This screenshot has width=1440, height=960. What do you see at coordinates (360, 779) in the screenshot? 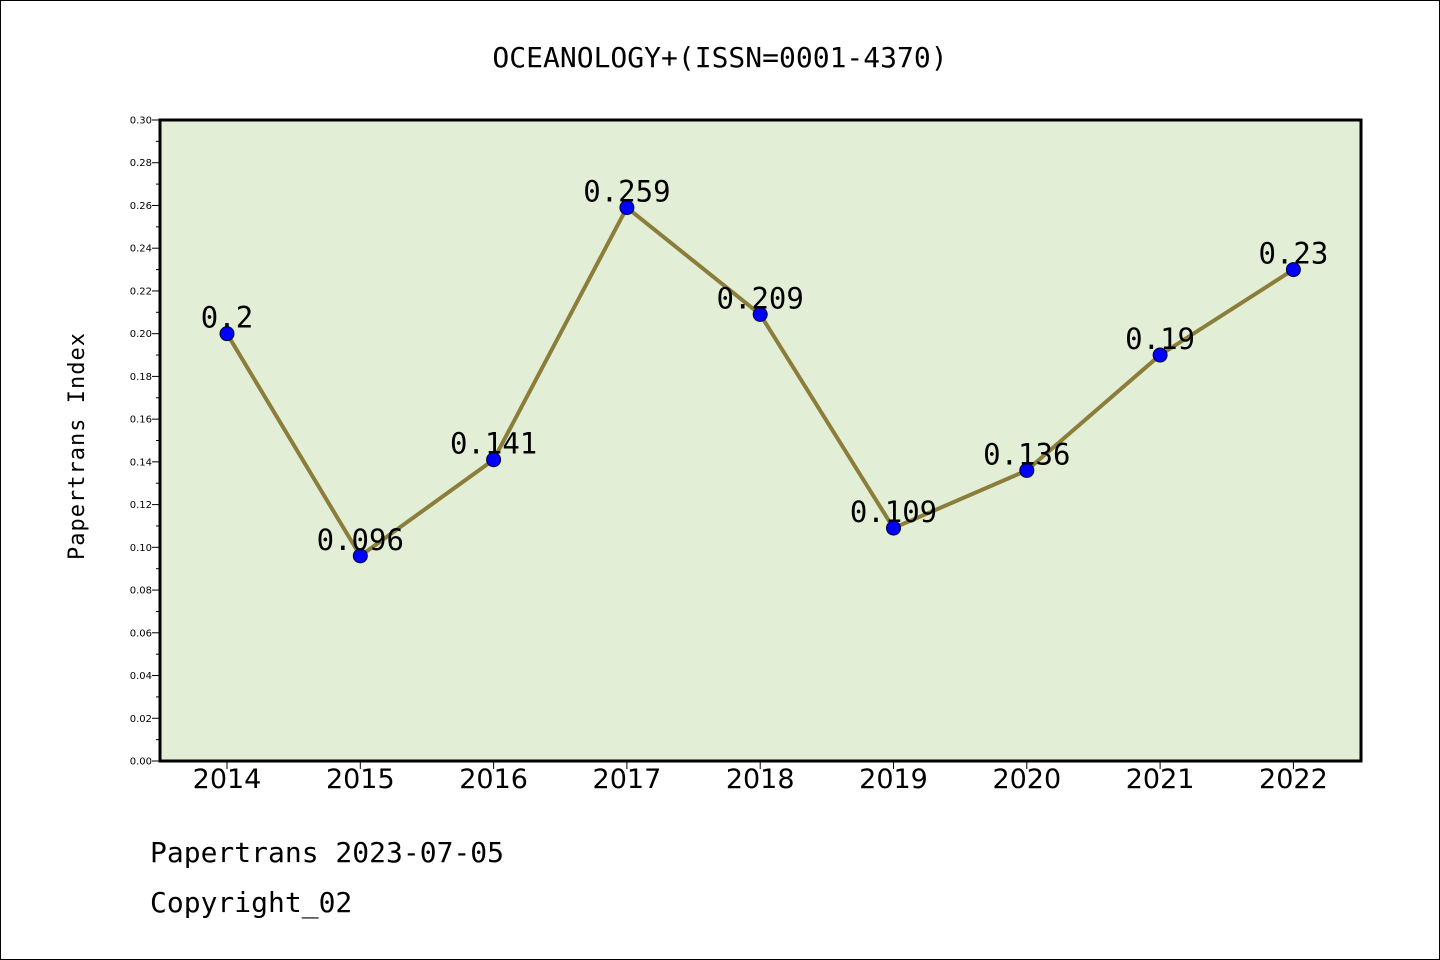
I see `x-tick-label: 2015` at bounding box center [360, 779].